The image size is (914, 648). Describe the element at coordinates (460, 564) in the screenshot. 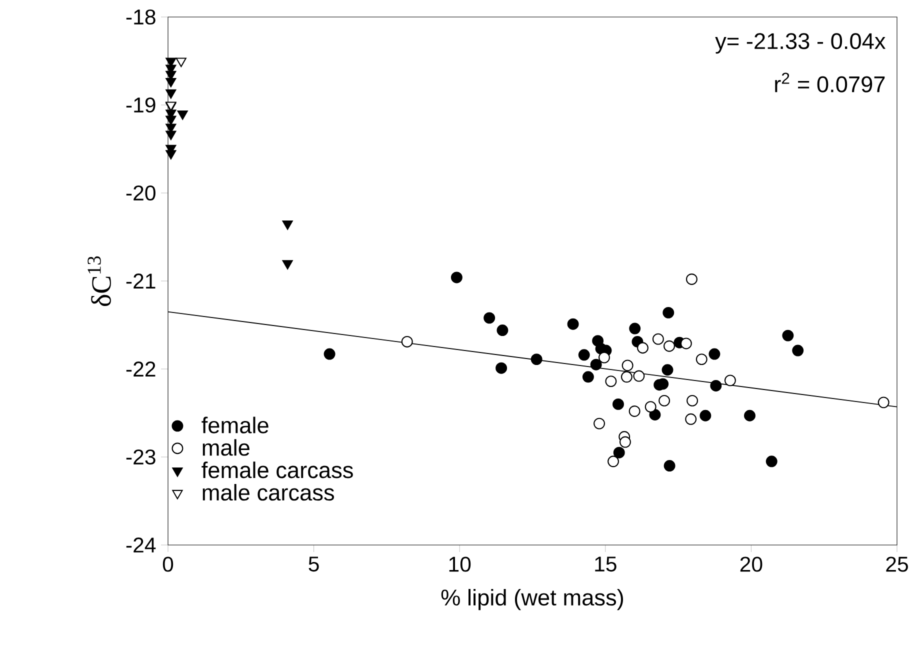

I see `x-tick-label: 10` at that location.